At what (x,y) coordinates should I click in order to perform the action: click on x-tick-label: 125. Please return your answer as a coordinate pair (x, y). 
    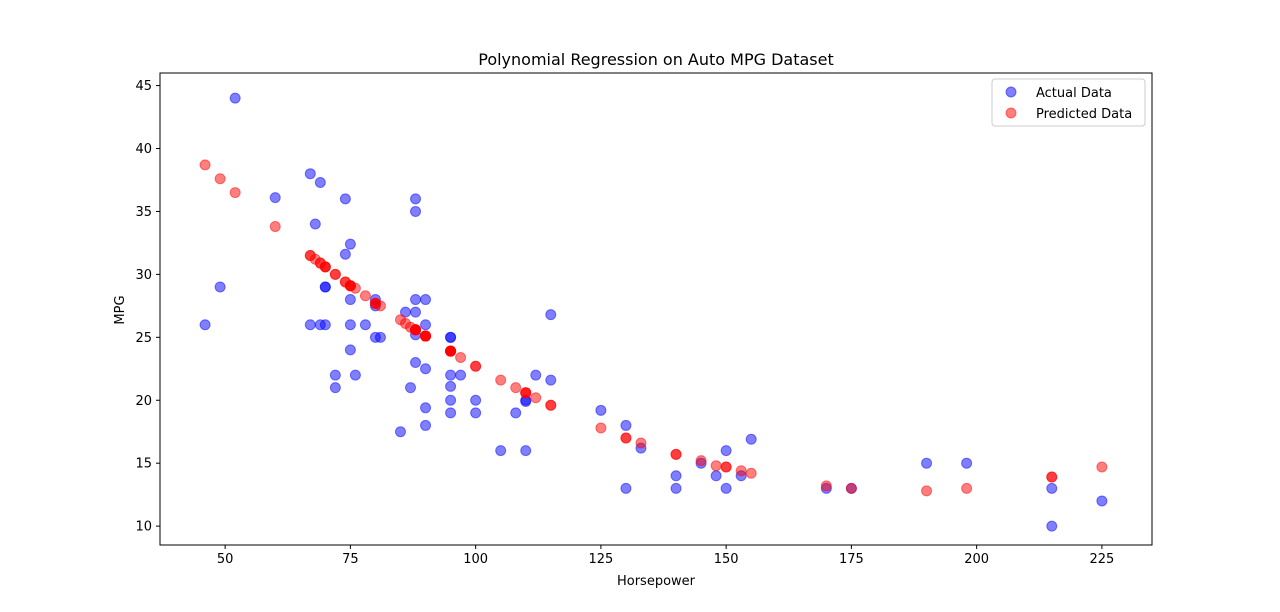
    Looking at the image, I should click on (600, 559).